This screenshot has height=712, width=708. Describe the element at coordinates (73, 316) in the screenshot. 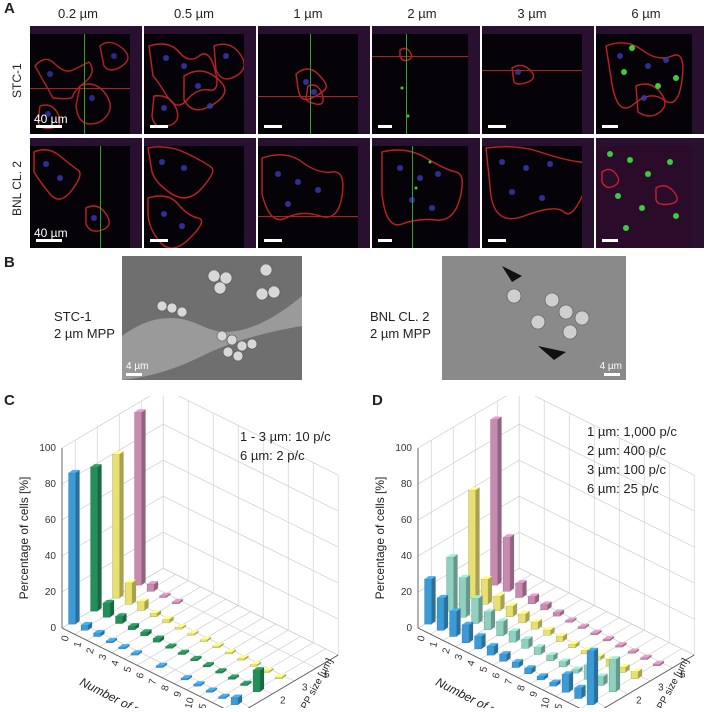

I see `sem-left-label-line1: STC-1` at that location.